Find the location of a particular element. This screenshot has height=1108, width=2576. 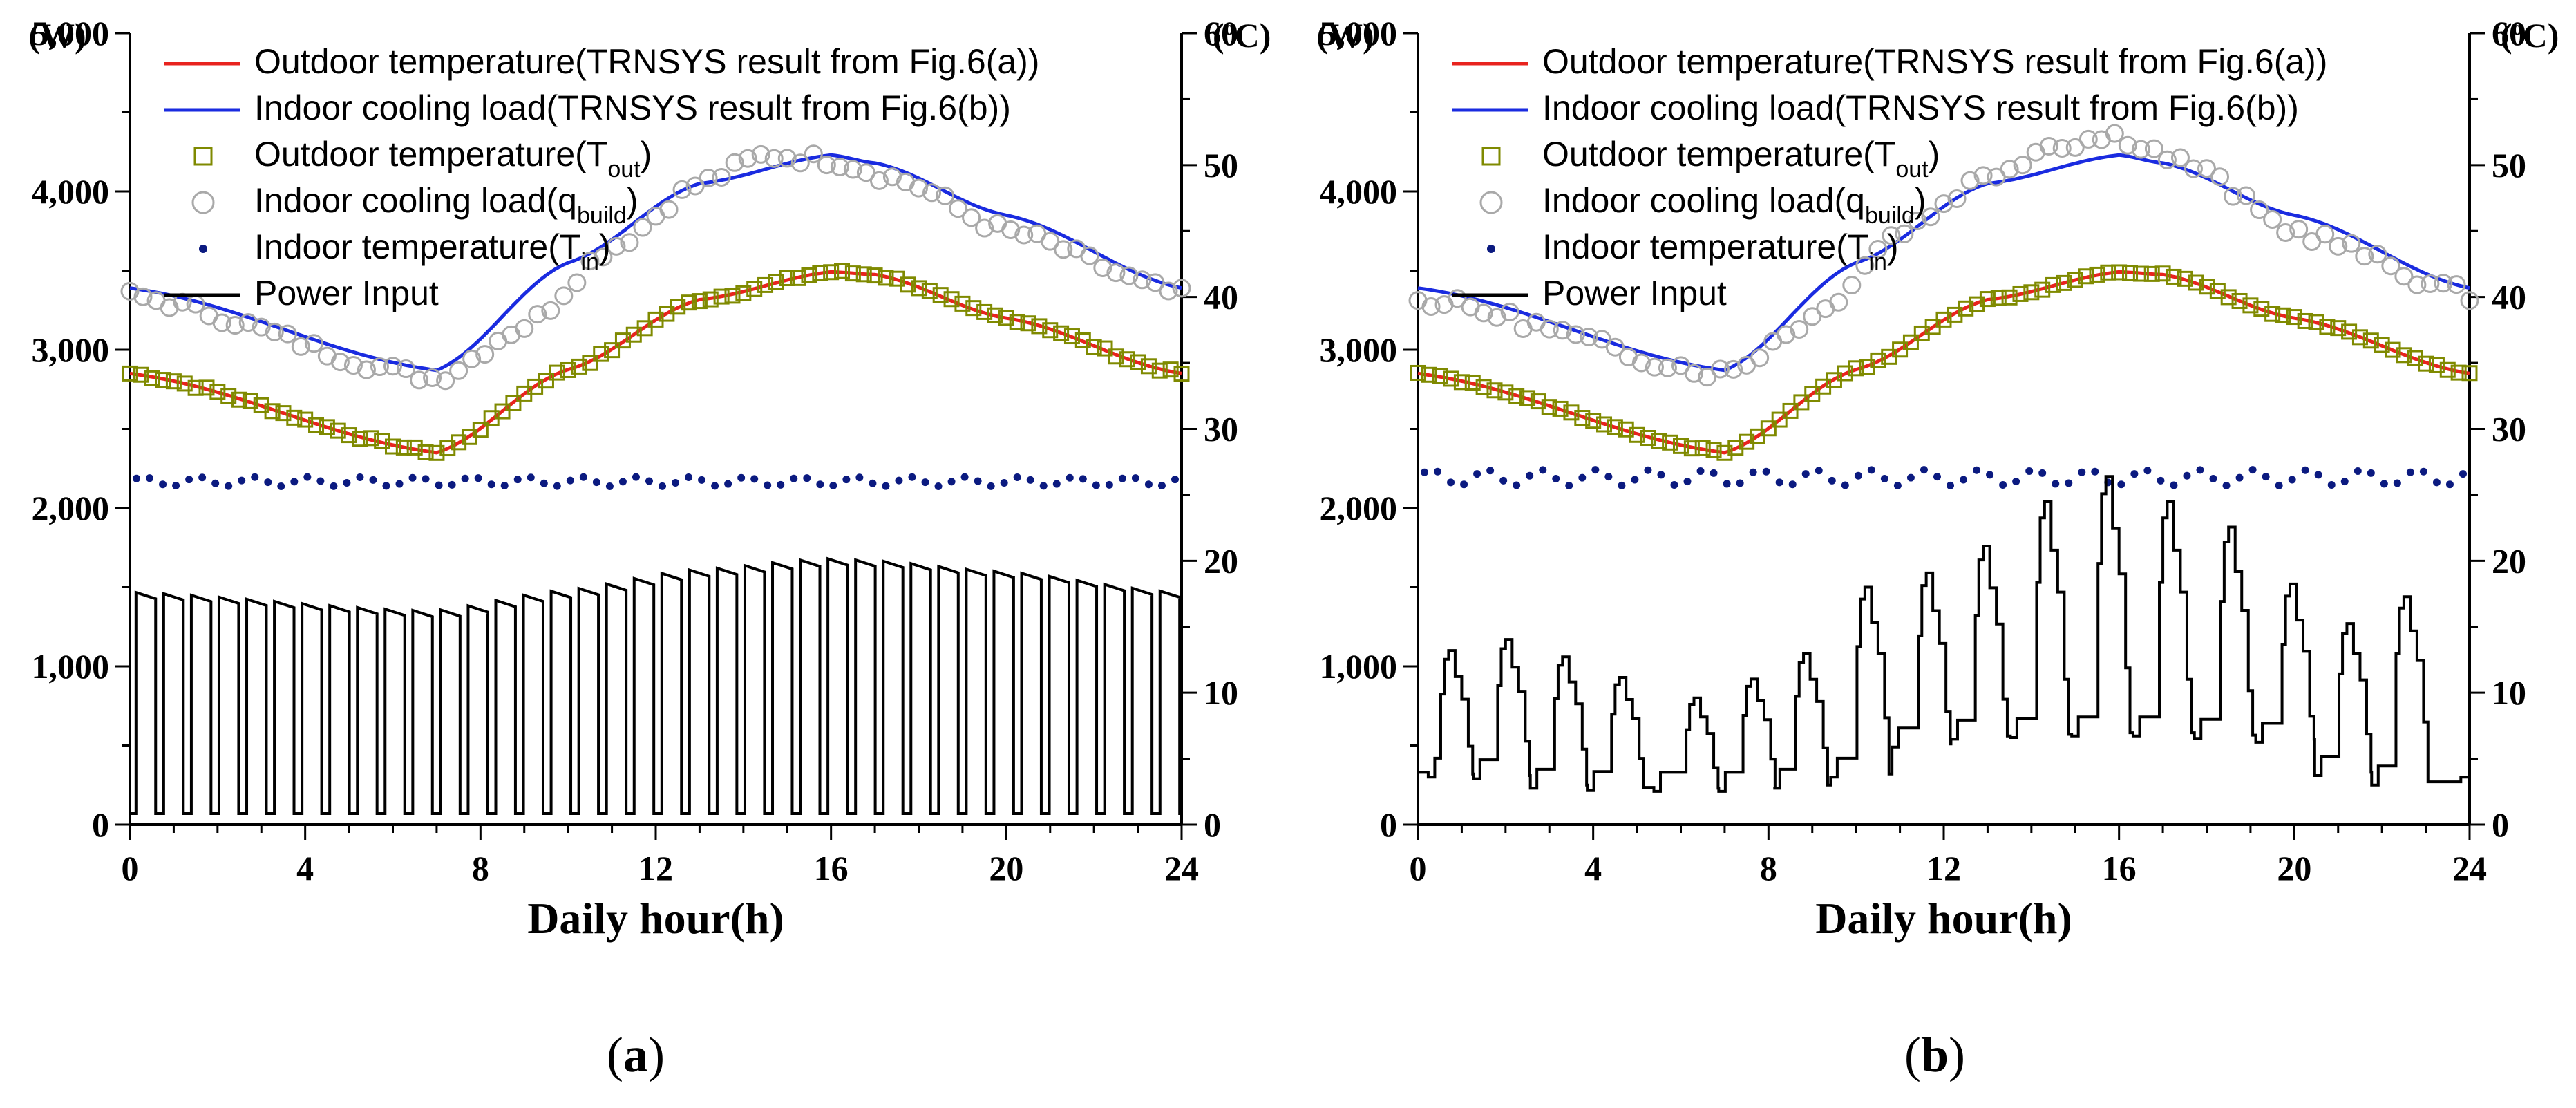

legend-label-subscript: build is located at coordinates (602, 216).